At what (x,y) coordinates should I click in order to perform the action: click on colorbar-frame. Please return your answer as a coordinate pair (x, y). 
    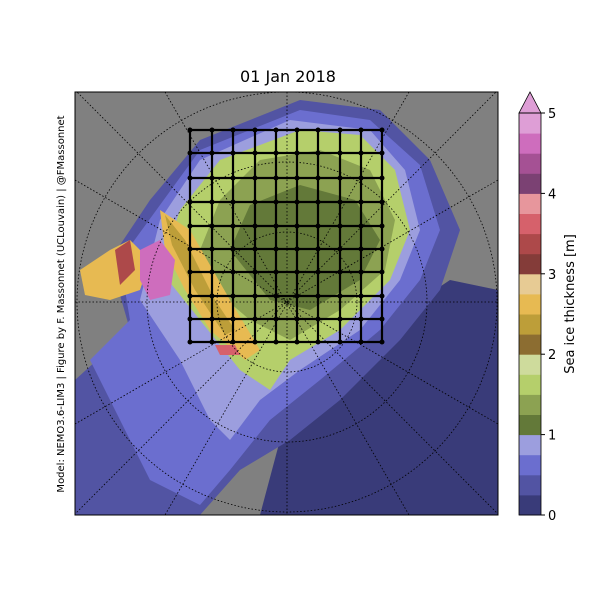
    Looking at the image, I should click on (530, 314).